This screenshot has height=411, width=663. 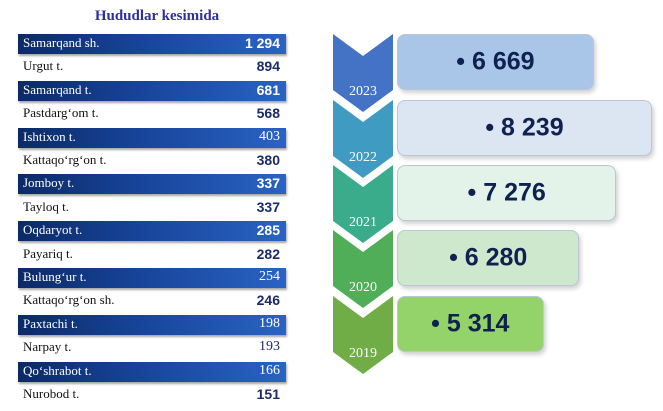 What do you see at coordinates (43, 66) in the screenshot?
I see `row-name: Urgut t.` at bounding box center [43, 66].